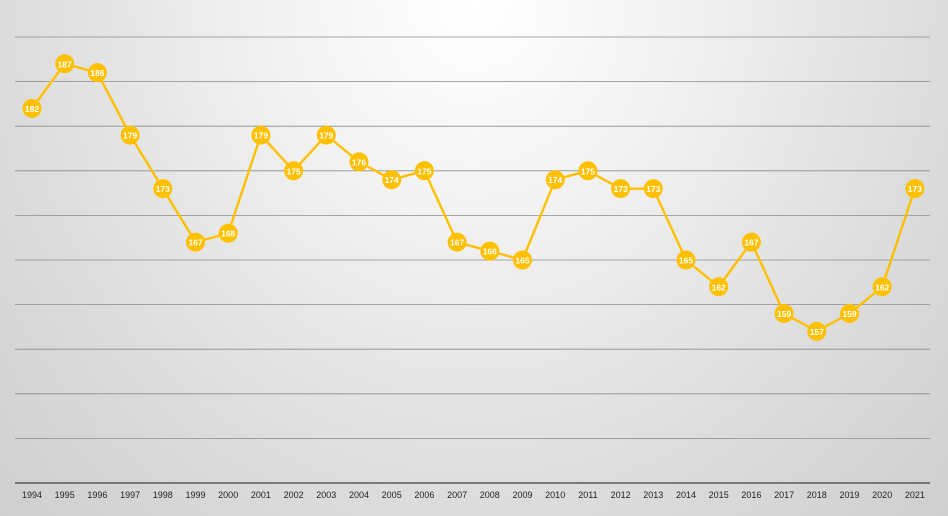 The height and width of the screenshot is (516, 948). I want to click on data-label: 168, so click(228, 234).